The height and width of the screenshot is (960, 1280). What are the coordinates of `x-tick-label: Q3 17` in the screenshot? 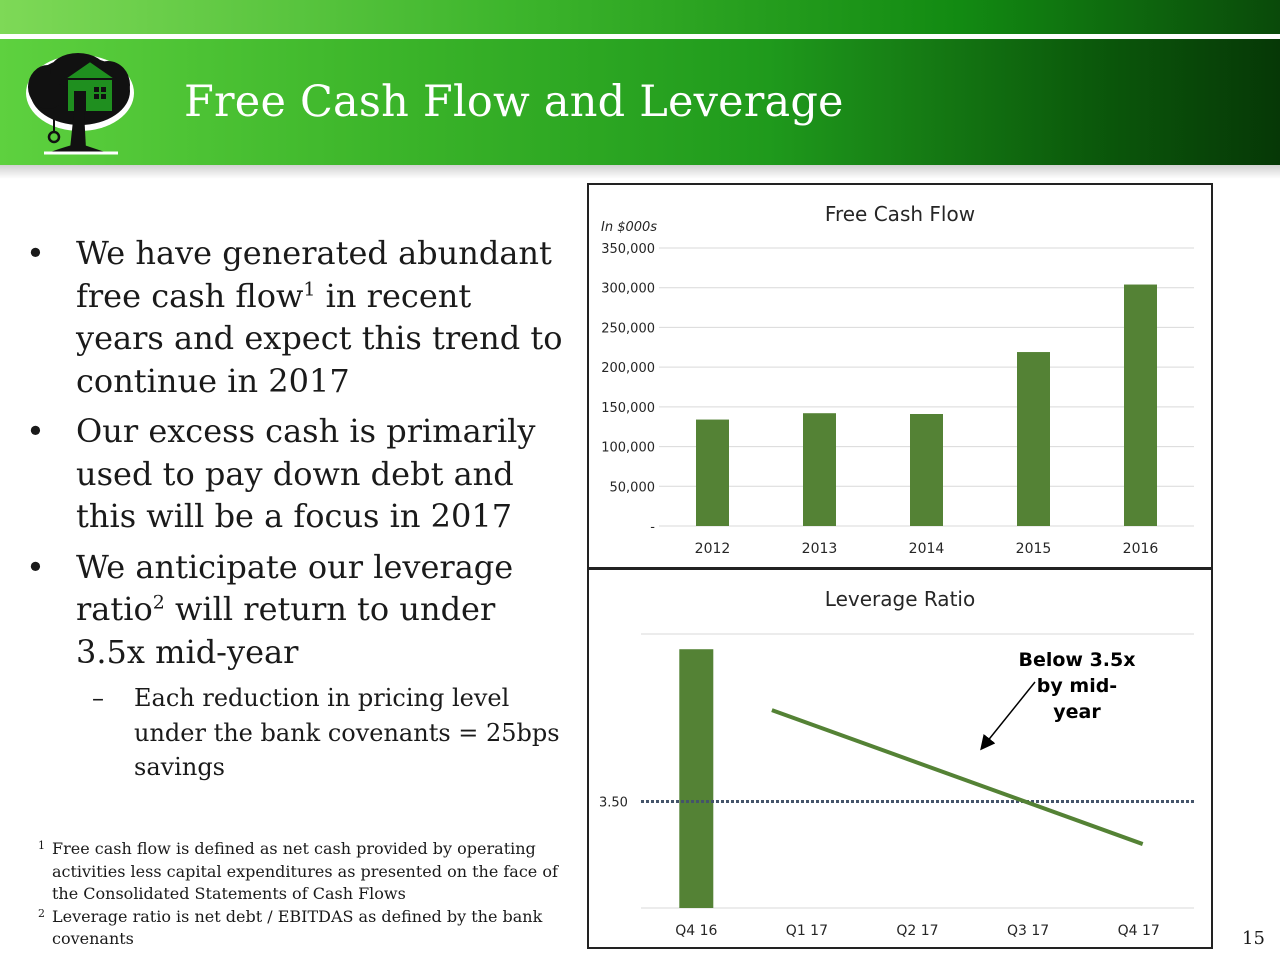 It's located at (1028, 931).